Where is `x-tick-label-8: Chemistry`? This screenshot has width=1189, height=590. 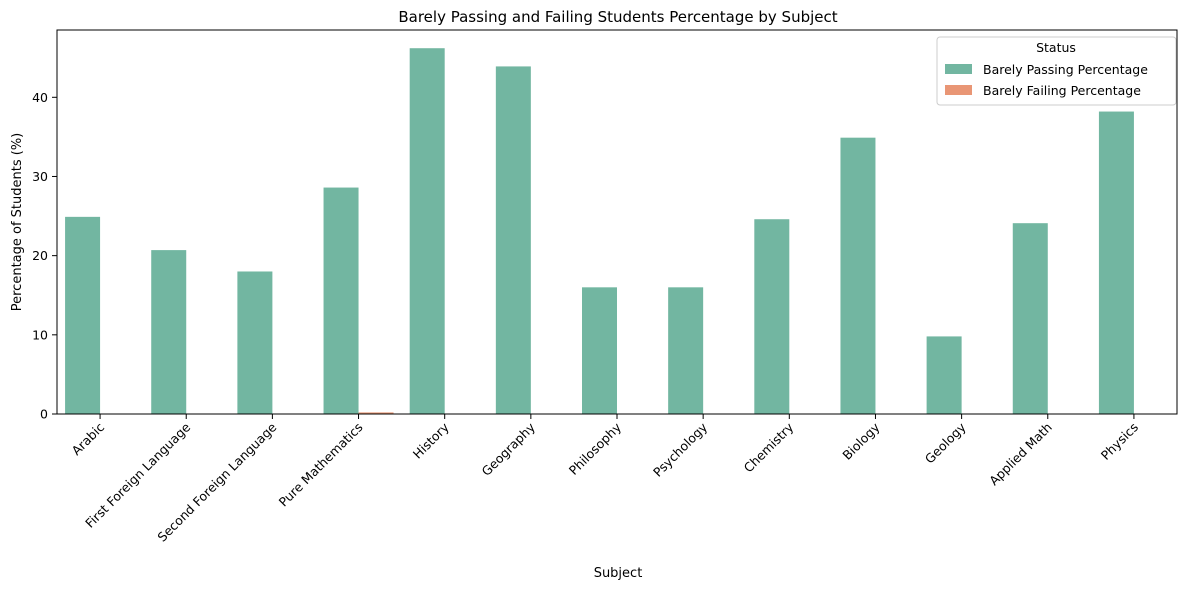
x-tick-label-8: Chemistry is located at coordinates (769, 447).